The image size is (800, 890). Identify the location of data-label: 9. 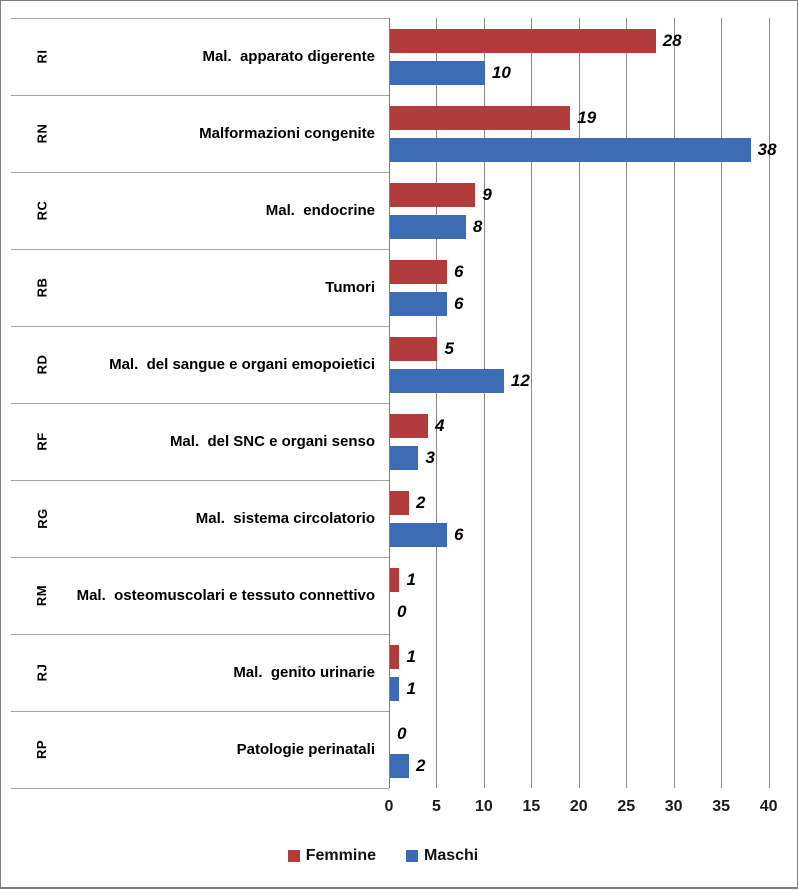
(487, 194).